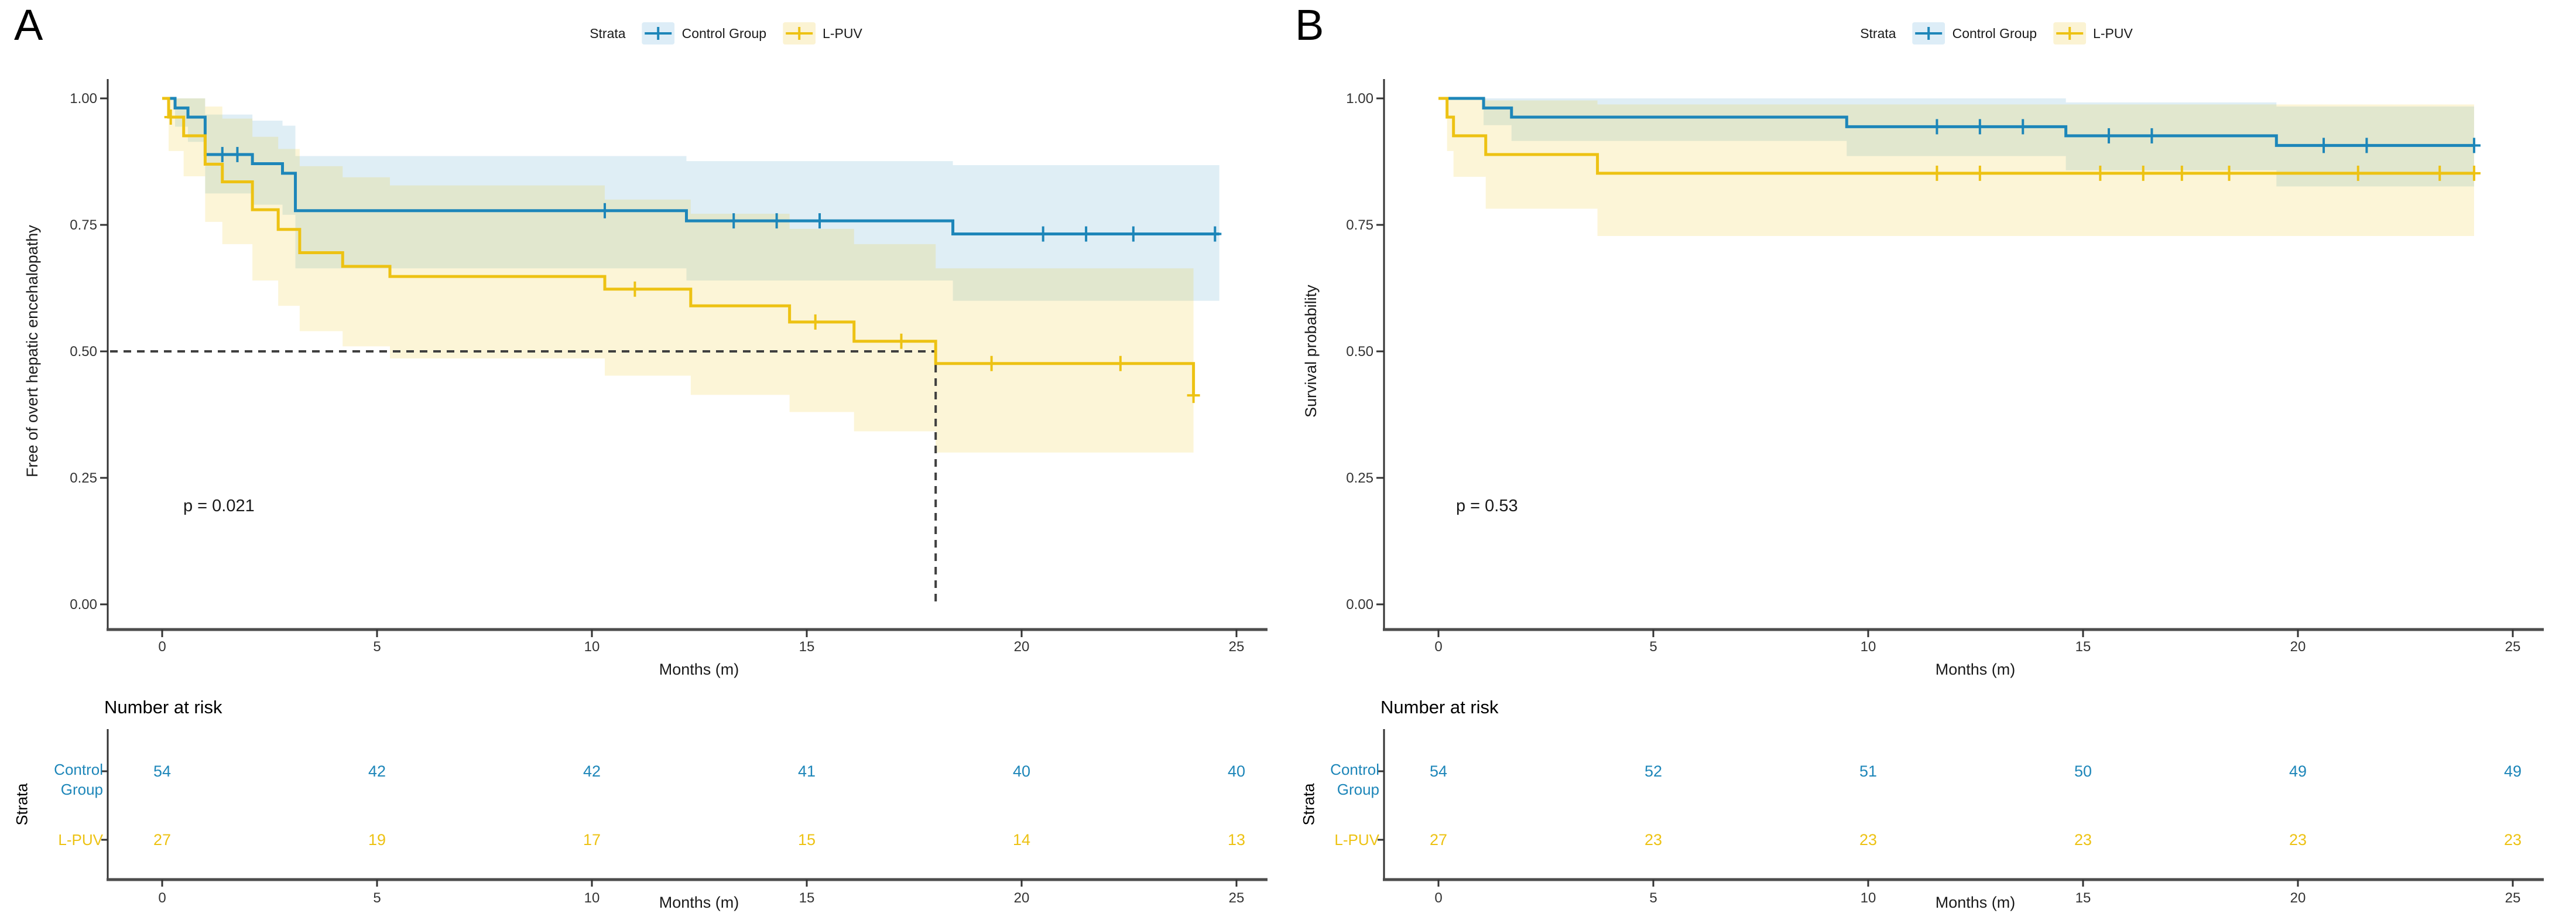 Image resolution: width=2576 pixels, height=920 pixels. Describe the element at coordinates (22, 804) in the screenshot. I see `strata-axis-label-panel-a: Strata` at that location.